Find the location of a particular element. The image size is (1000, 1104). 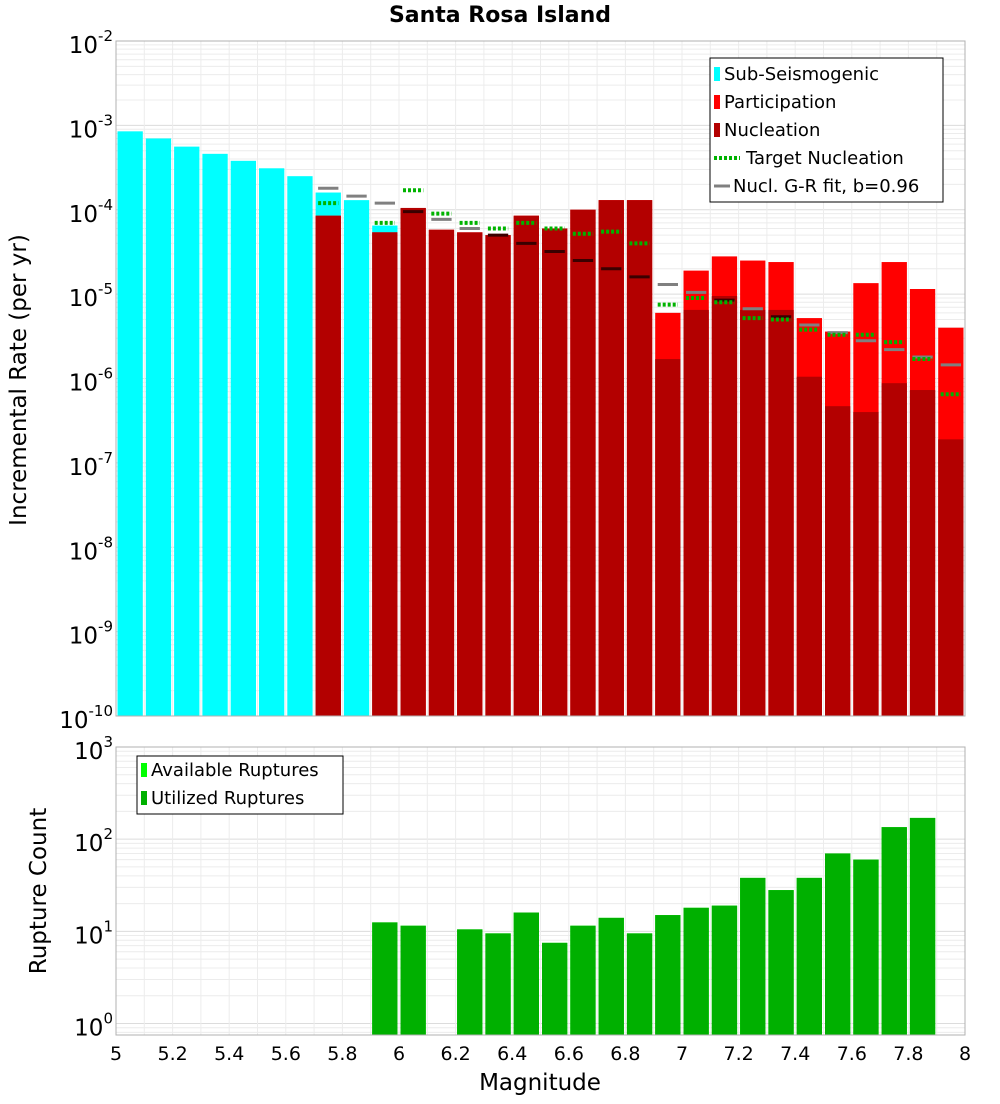

x-tick-label: 8 is located at coordinates (965, 1054).